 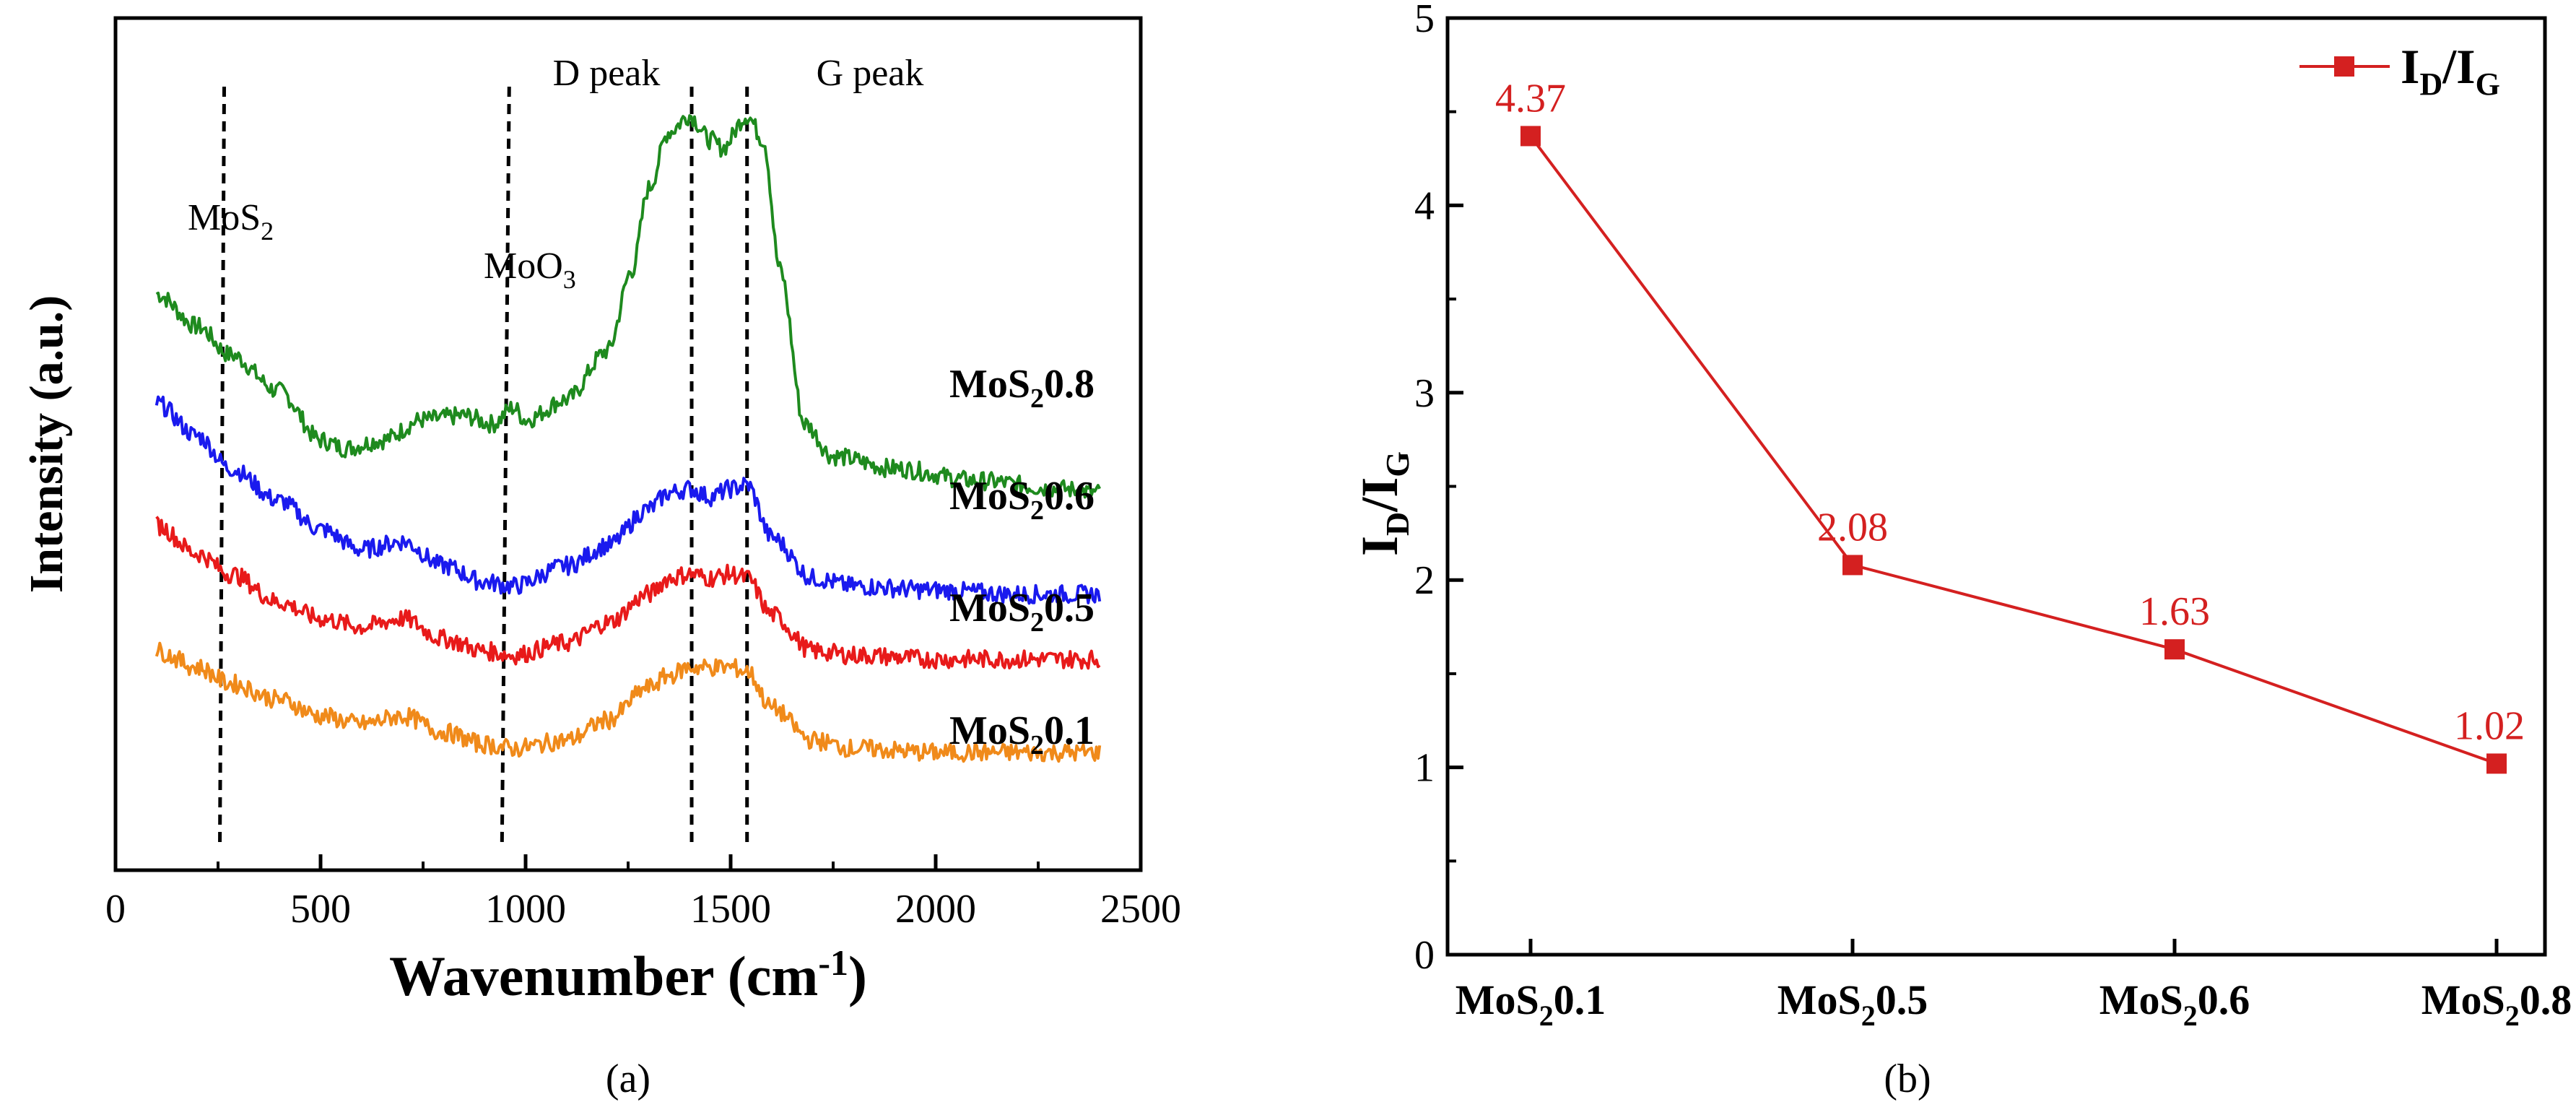 I want to click on spectrum-mos2-0.5, so click(x=628, y=593).